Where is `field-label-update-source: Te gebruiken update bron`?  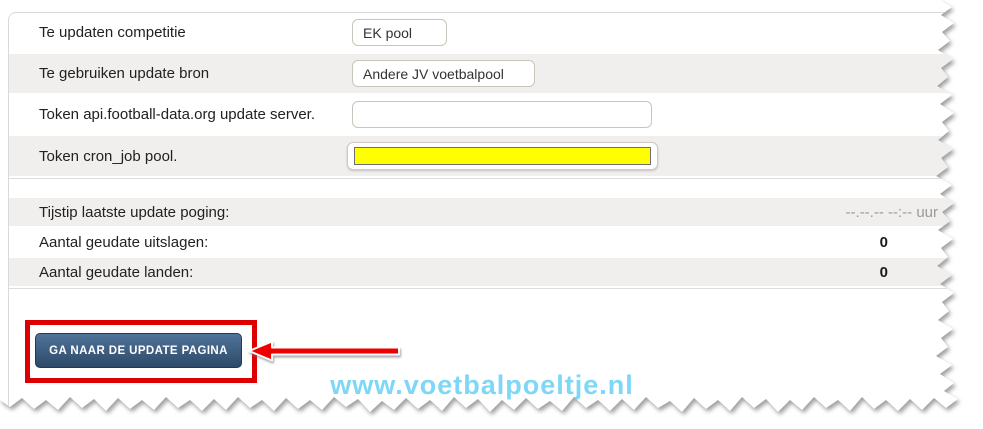
field-label-update-source: Te gebruiken update bron is located at coordinates (124, 73).